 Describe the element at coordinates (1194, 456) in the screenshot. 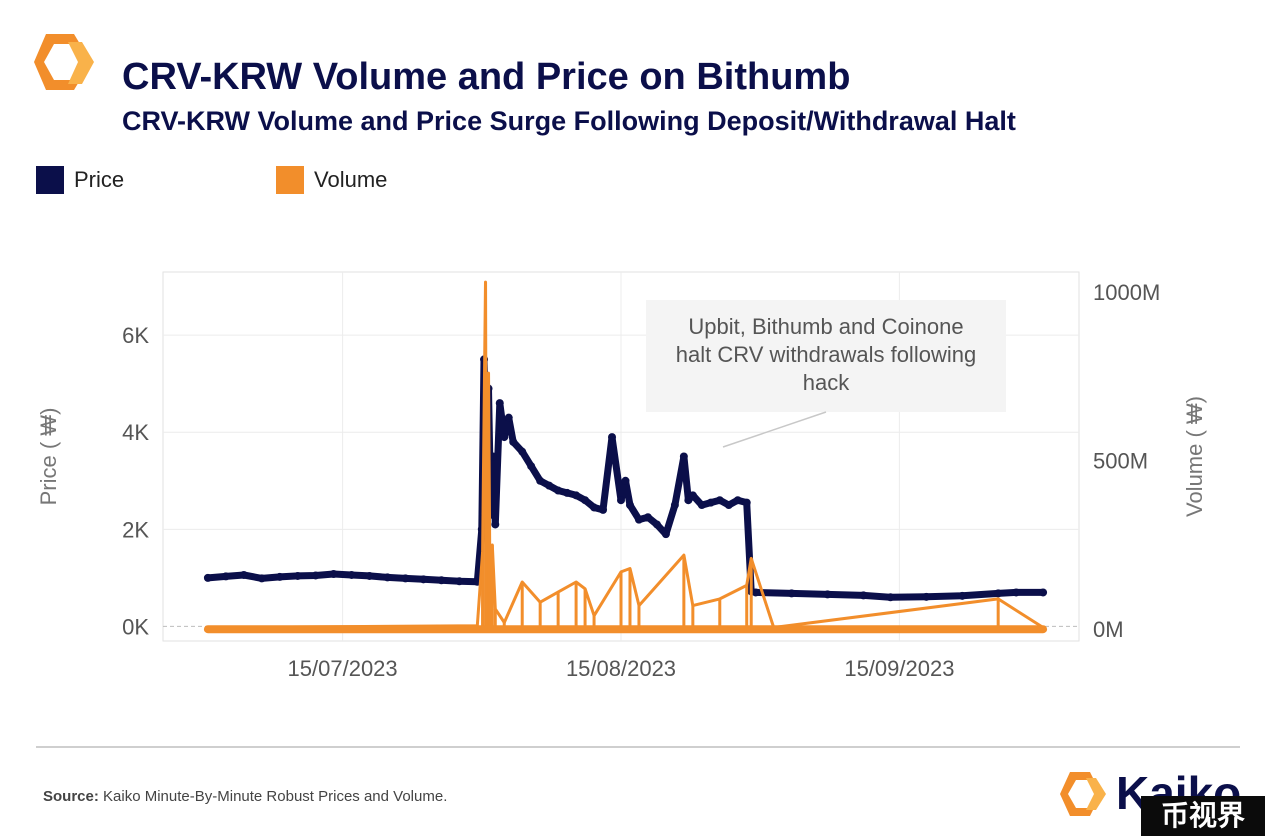

I see `y-right-axis-title: Volume ( ₩)` at that location.